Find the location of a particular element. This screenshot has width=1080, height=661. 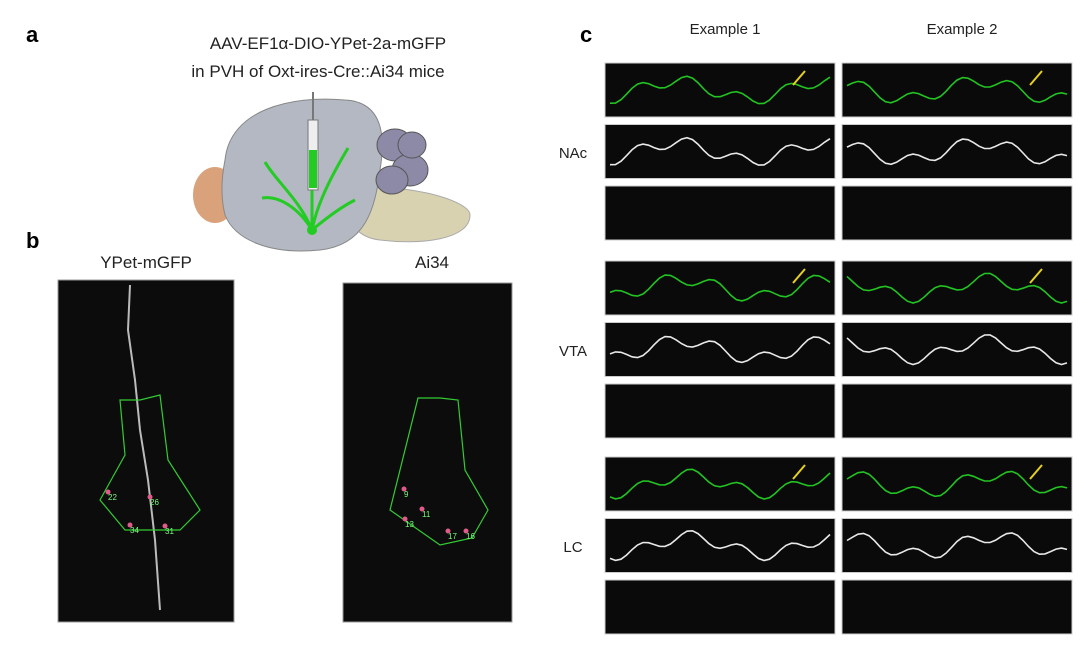

panel-label: a is located at coordinates (32, 34).